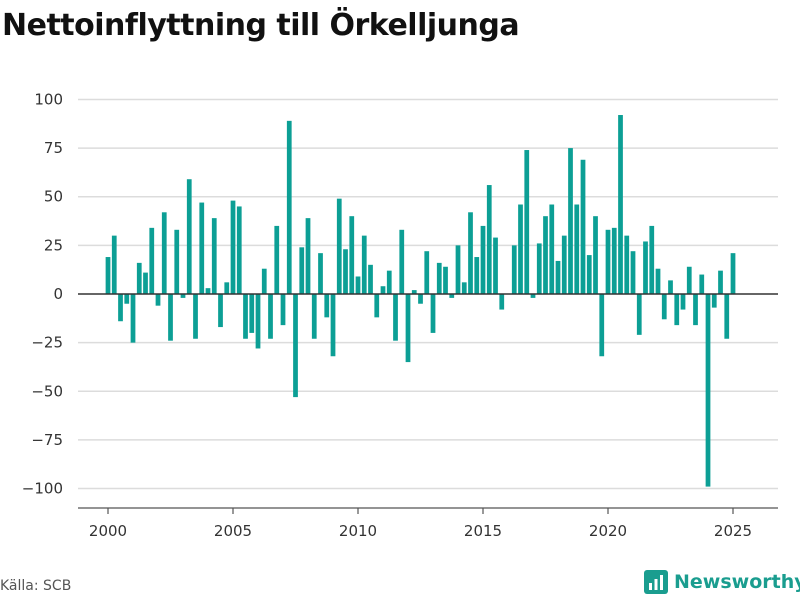 The height and width of the screenshot is (600, 800). Describe the element at coordinates (483, 531) in the screenshot. I see `x-tick-label: 2015` at that location.